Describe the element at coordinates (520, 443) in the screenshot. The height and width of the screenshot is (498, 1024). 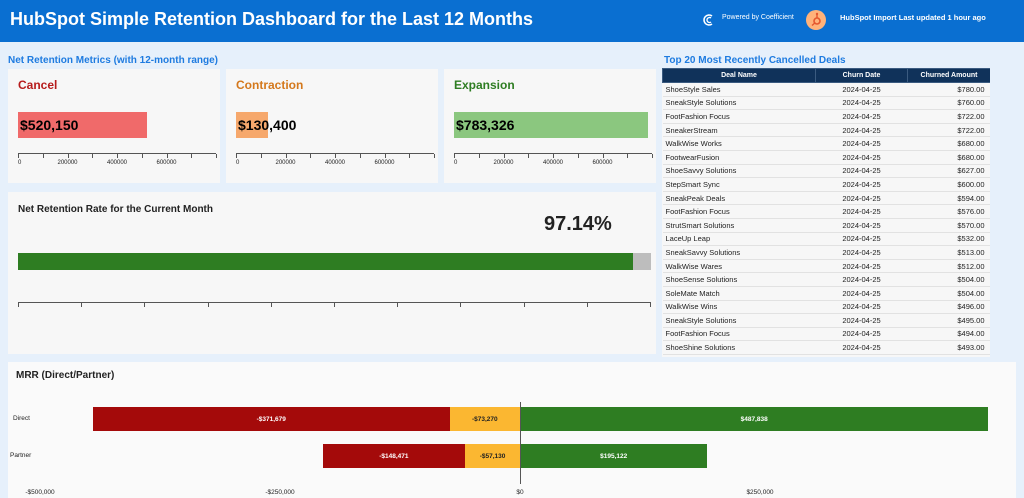
I see `mrr-zero-line` at that location.